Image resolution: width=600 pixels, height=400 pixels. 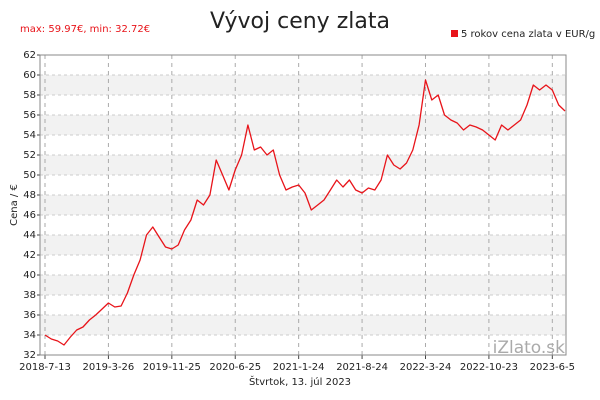 I want to click on y-tick-label: 42, so click(x=29, y=255).